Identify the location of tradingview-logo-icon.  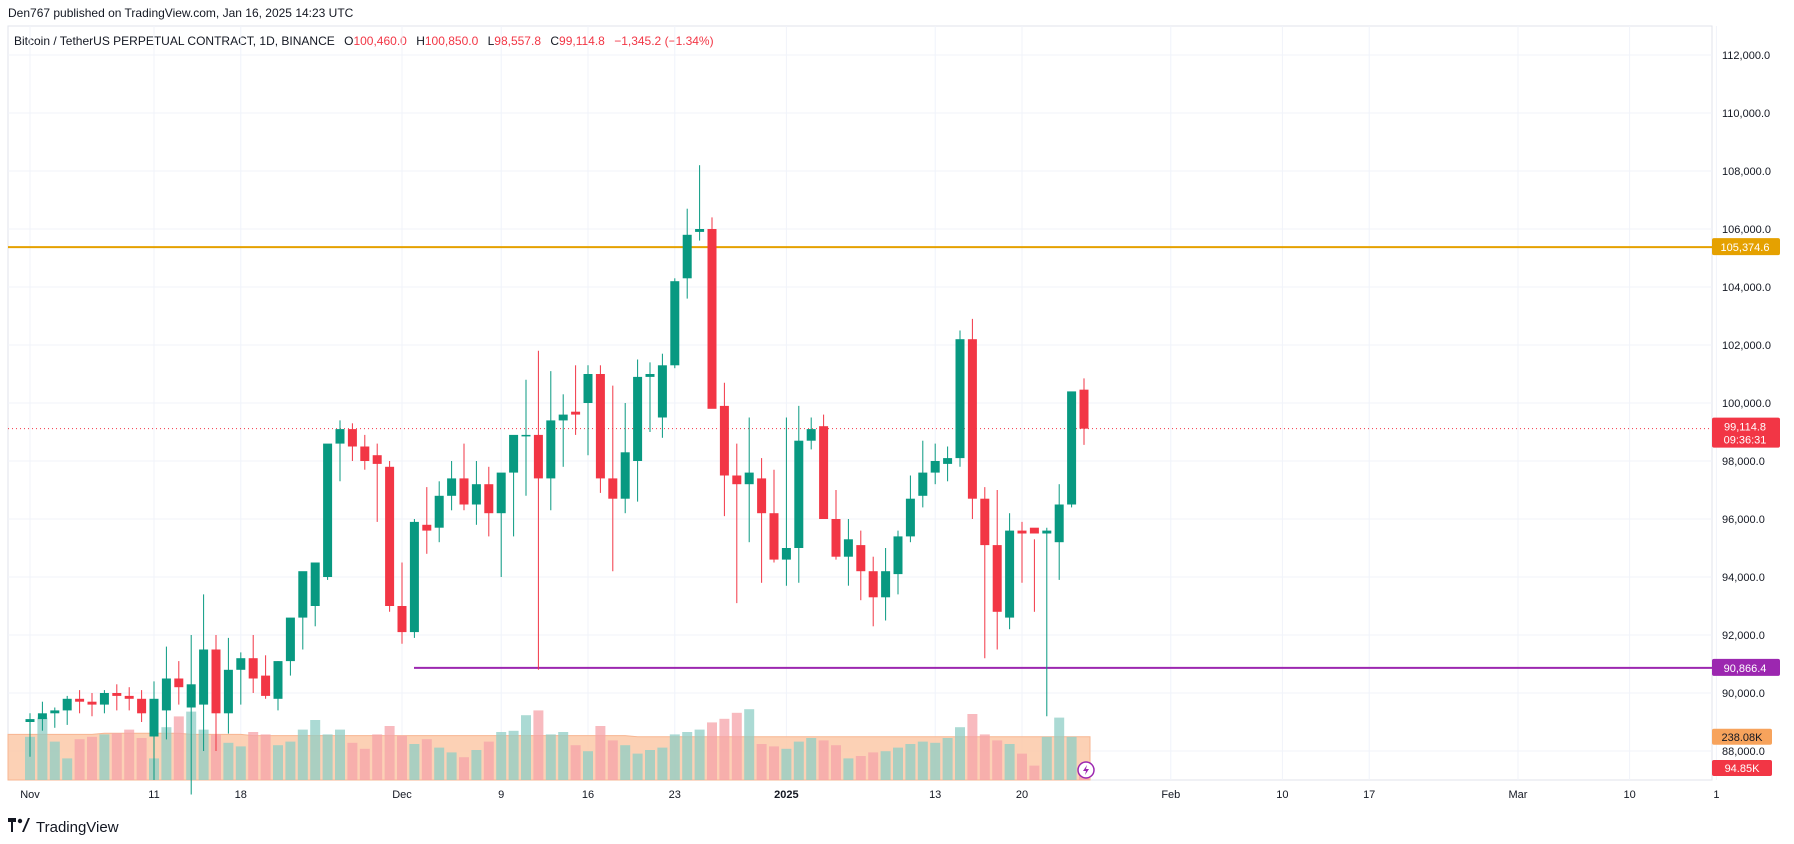
(19, 827).